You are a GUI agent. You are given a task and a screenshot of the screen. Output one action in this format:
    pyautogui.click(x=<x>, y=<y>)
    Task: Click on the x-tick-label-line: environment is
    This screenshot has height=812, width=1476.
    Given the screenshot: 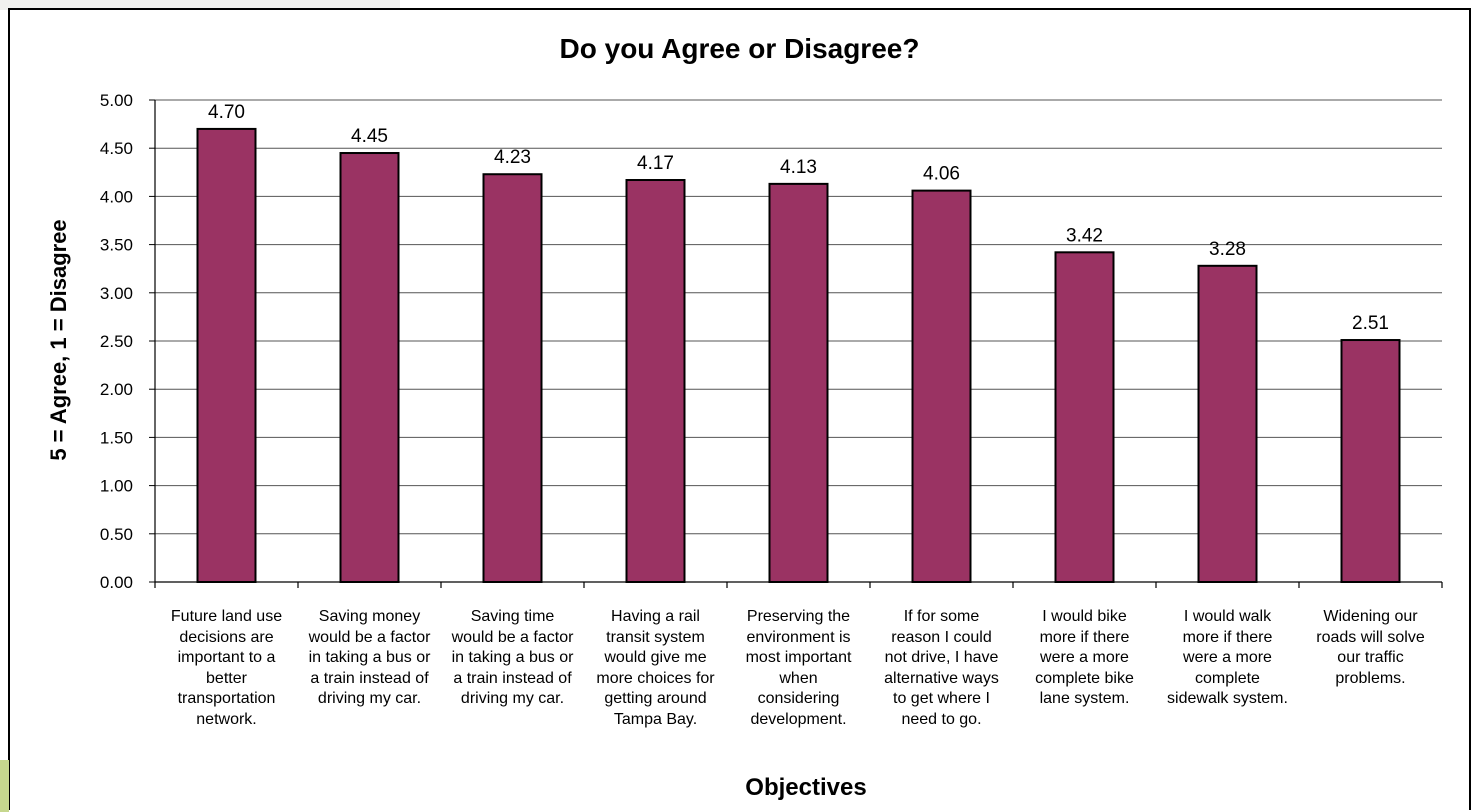 What is the action you would take?
    pyautogui.click(x=798, y=637)
    